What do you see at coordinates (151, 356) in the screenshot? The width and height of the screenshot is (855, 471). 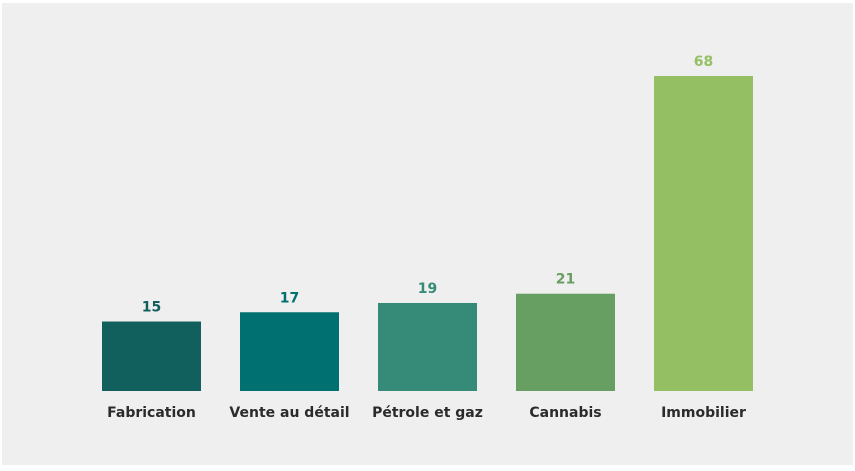 I see `bar-fabrication` at bounding box center [151, 356].